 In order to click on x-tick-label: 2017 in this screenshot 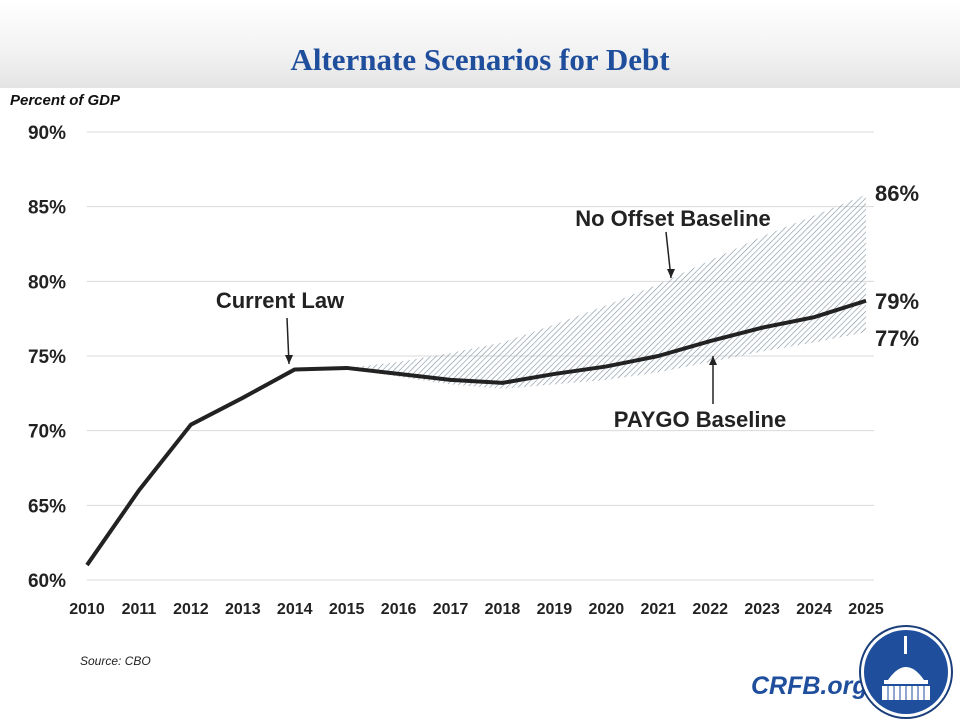, I will do `click(451, 609)`.